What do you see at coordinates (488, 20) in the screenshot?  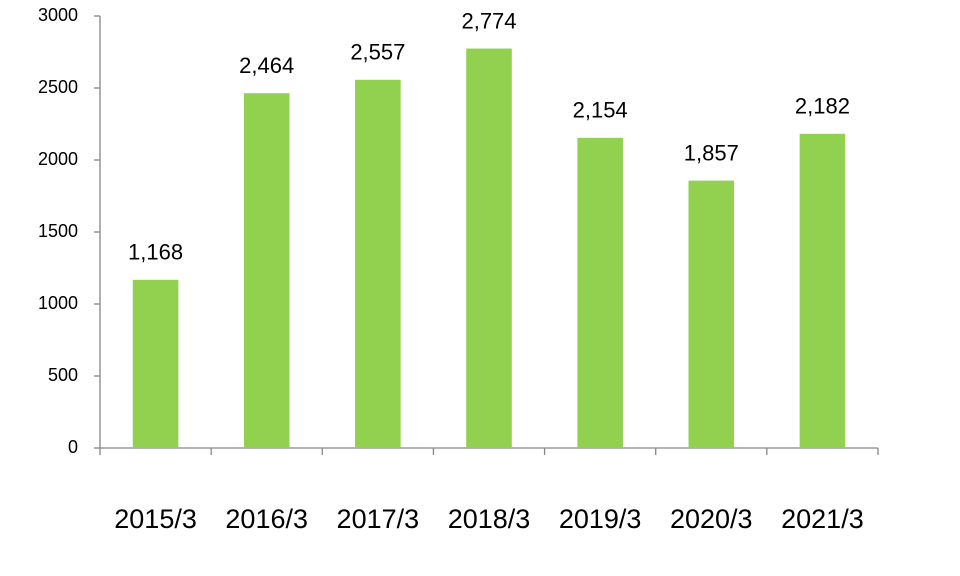 I see `value-label: 2,774` at bounding box center [488, 20].